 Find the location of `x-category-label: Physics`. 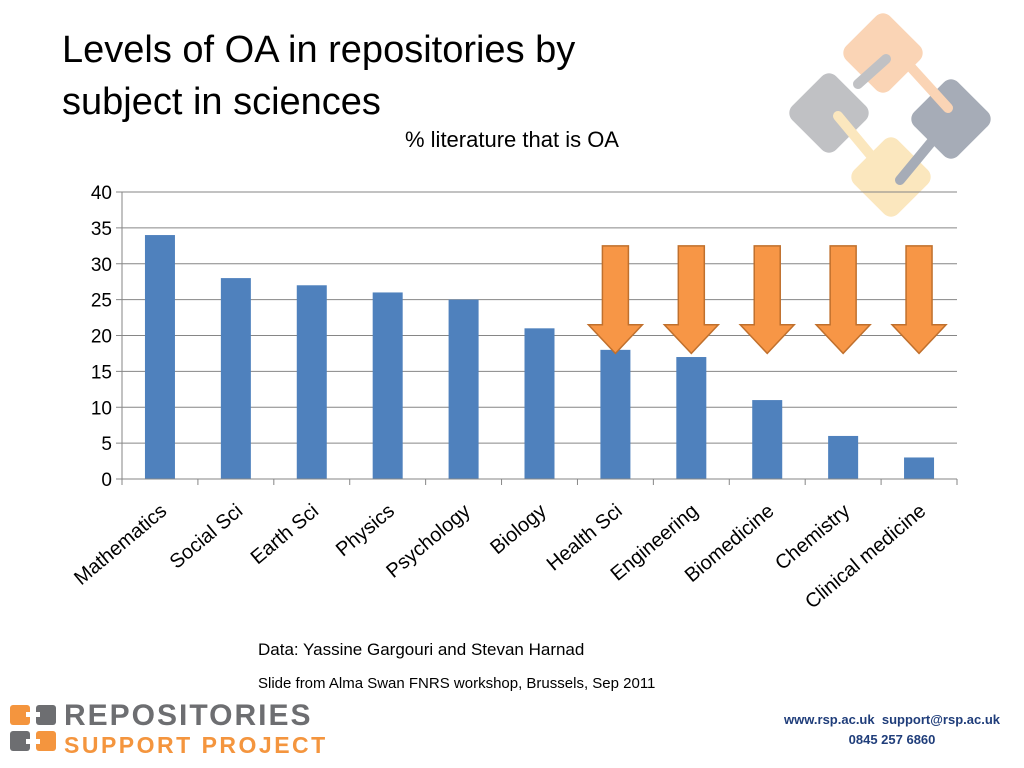

x-category-label: Physics is located at coordinates (365, 530).